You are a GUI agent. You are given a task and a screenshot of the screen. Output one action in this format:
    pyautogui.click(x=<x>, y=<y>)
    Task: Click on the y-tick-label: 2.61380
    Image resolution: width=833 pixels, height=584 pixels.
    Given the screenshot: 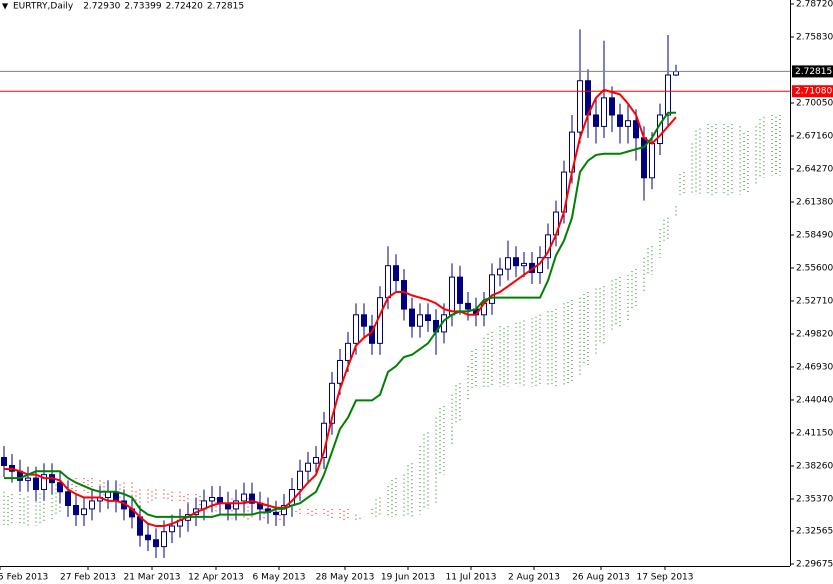 What is the action you would take?
    pyautogui.click(x=814, y=202)
    